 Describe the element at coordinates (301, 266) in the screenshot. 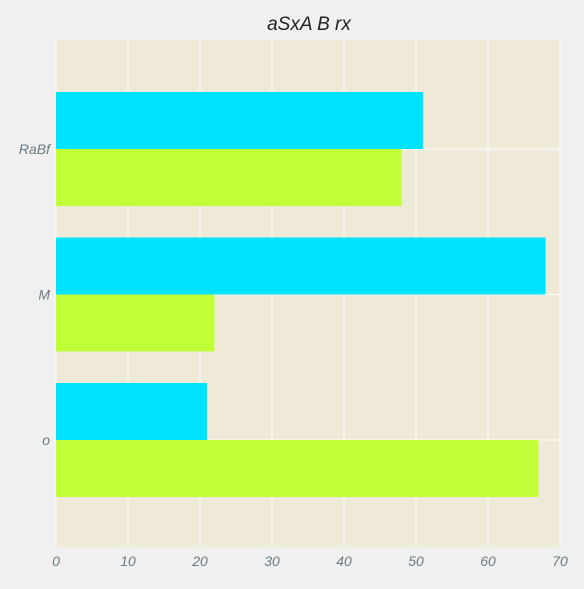

I see `bar-series-2-M` at that location.